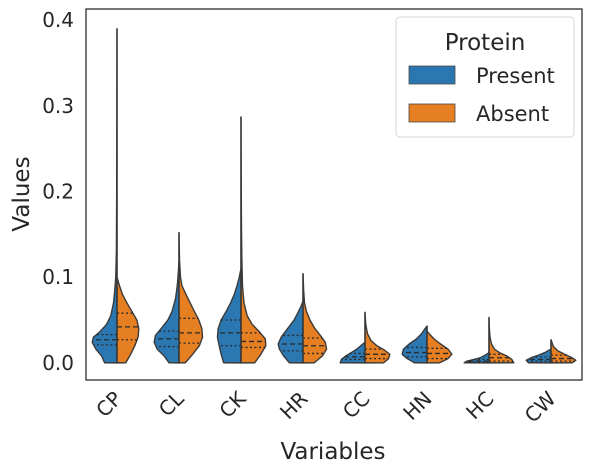  What do you see at coordinates (290, 332) in the screenshot?
I see `violin-hr-present` at bounding box center [290, 332].